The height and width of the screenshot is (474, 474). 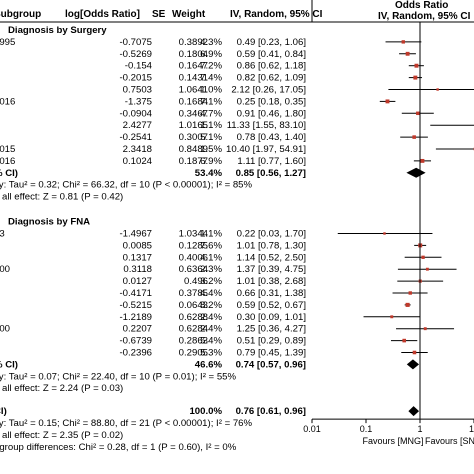 I want to click on study-log-or: -0.7075, so click(x=135, y=42).